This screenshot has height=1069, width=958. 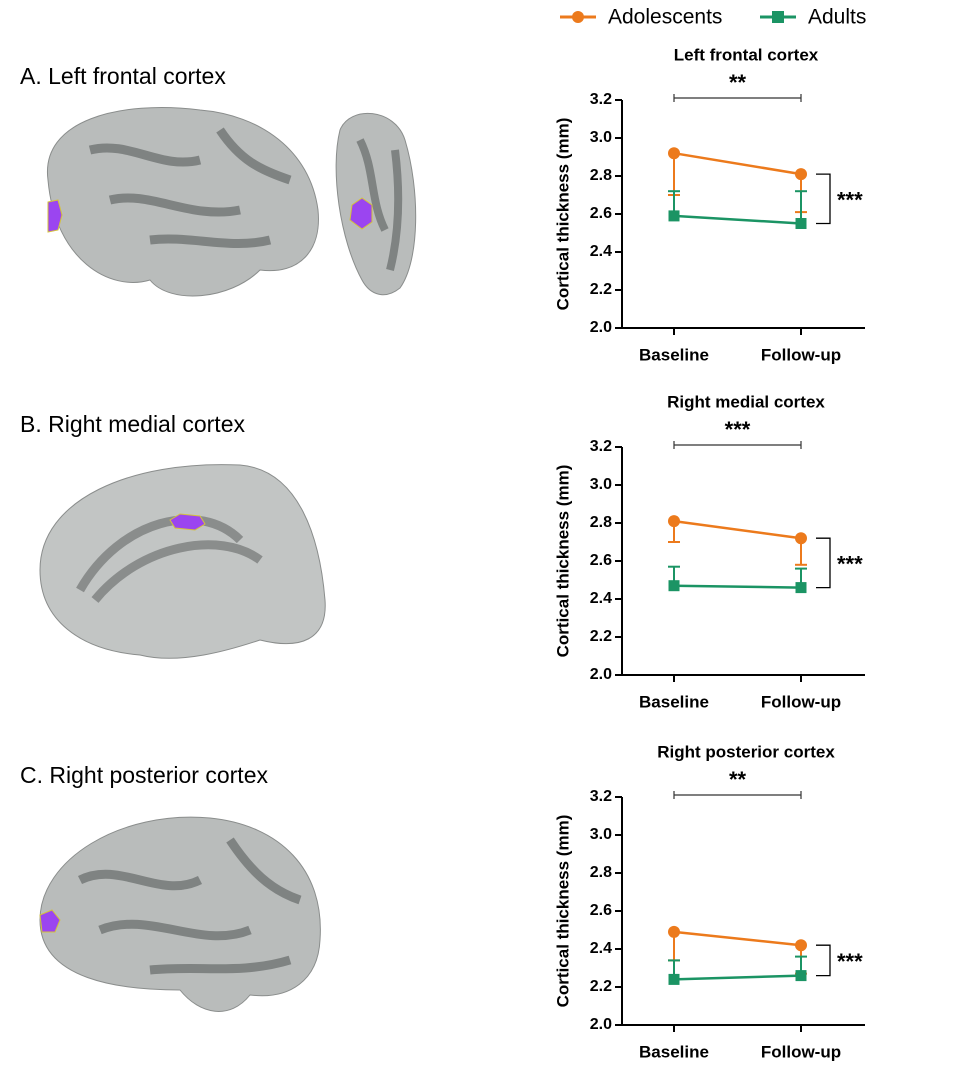 What do you see at coordinates (746, 751) in the screenshot?
I see `chart-title: Right posterior cortex` at bounding box center [746, 751].